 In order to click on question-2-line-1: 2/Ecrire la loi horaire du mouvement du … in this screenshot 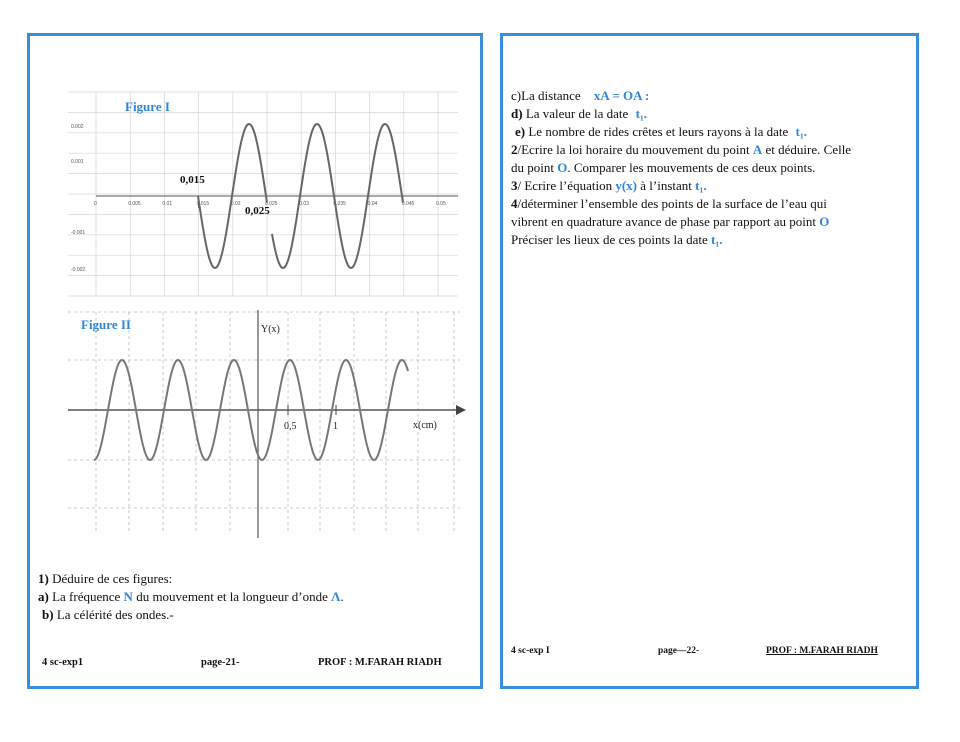, I will do `click(681, 150)`.